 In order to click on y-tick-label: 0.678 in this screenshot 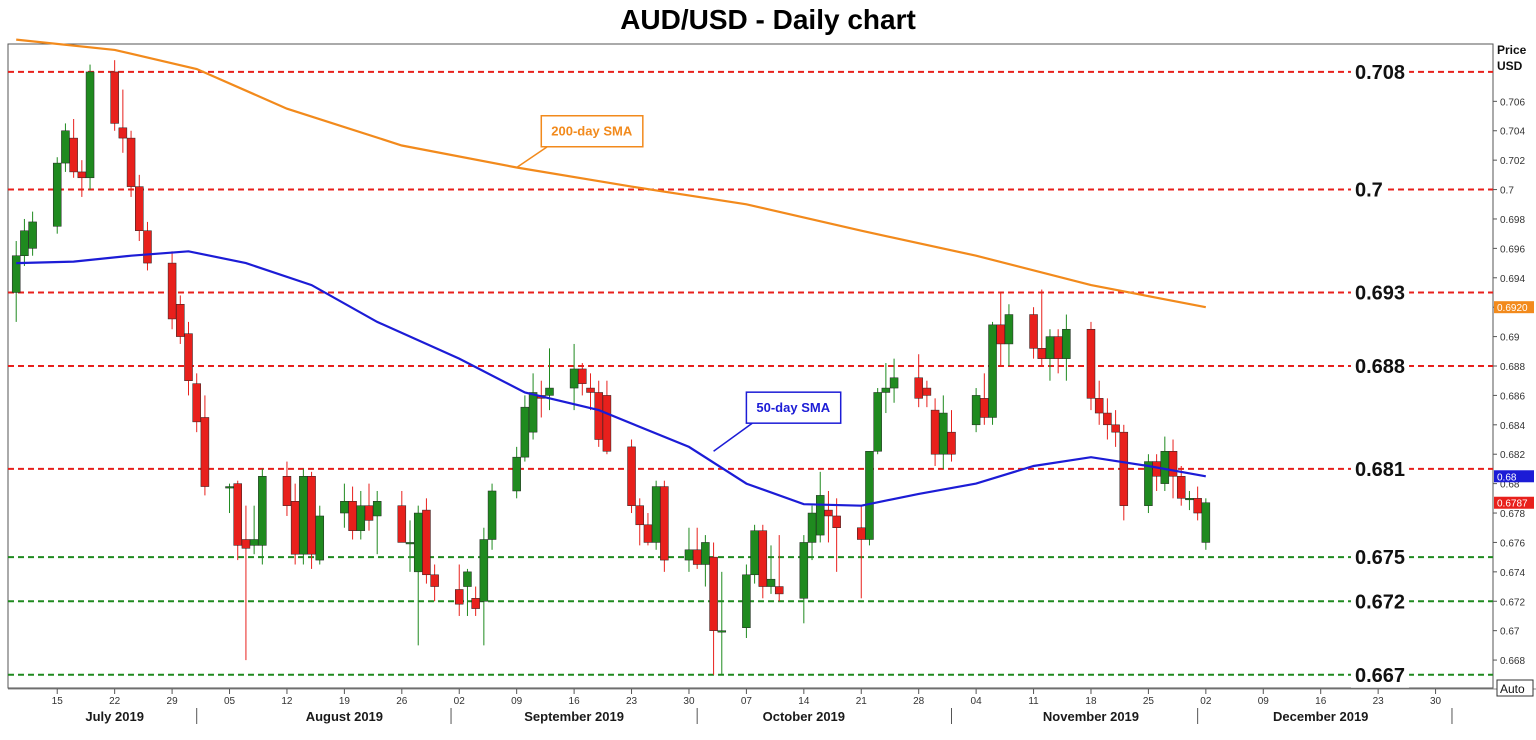, I will do `click(1512, 514)`.